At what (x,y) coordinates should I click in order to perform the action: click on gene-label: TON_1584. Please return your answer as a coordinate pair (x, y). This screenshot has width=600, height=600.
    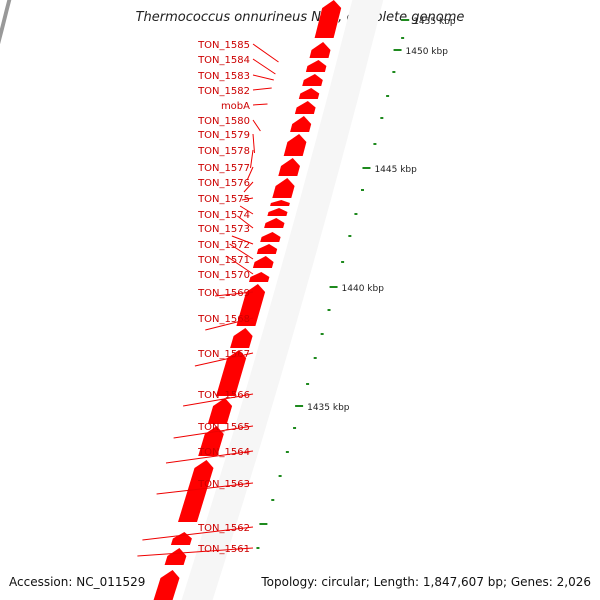
    Looking at the image, I should click on (223, 60).